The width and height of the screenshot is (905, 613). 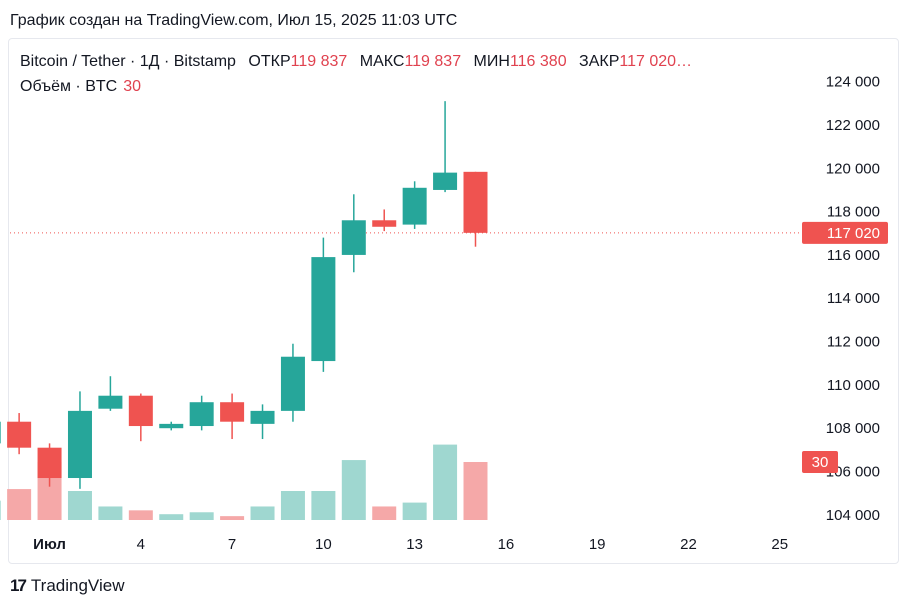 I want to click on legend-high-value: 119 837, so click(x=433, y=61).